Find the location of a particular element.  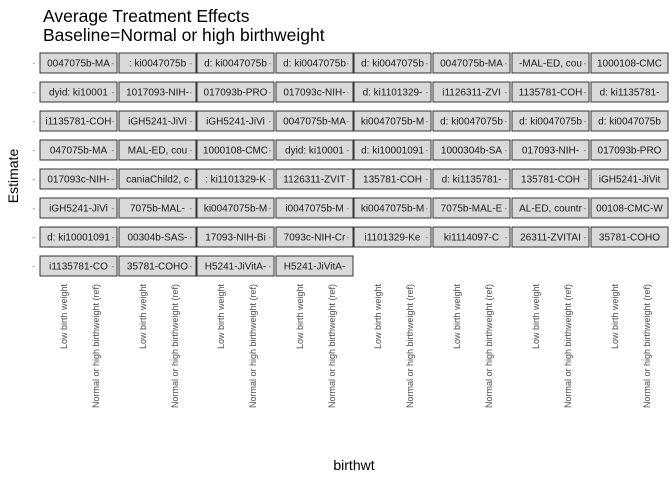

facet-strip-label: d: ki1135781- is located at coordinates (472, 180).